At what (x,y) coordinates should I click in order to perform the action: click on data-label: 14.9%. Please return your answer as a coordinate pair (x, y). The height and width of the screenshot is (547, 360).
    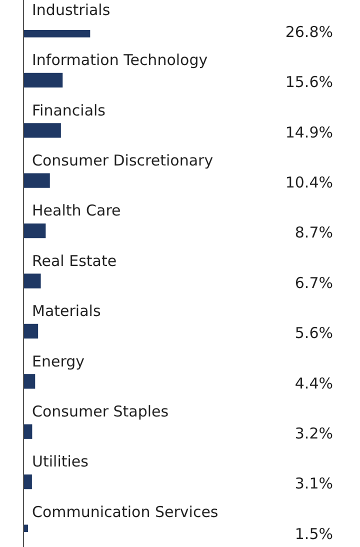
    Looking at the image, I should click on (309, 132).